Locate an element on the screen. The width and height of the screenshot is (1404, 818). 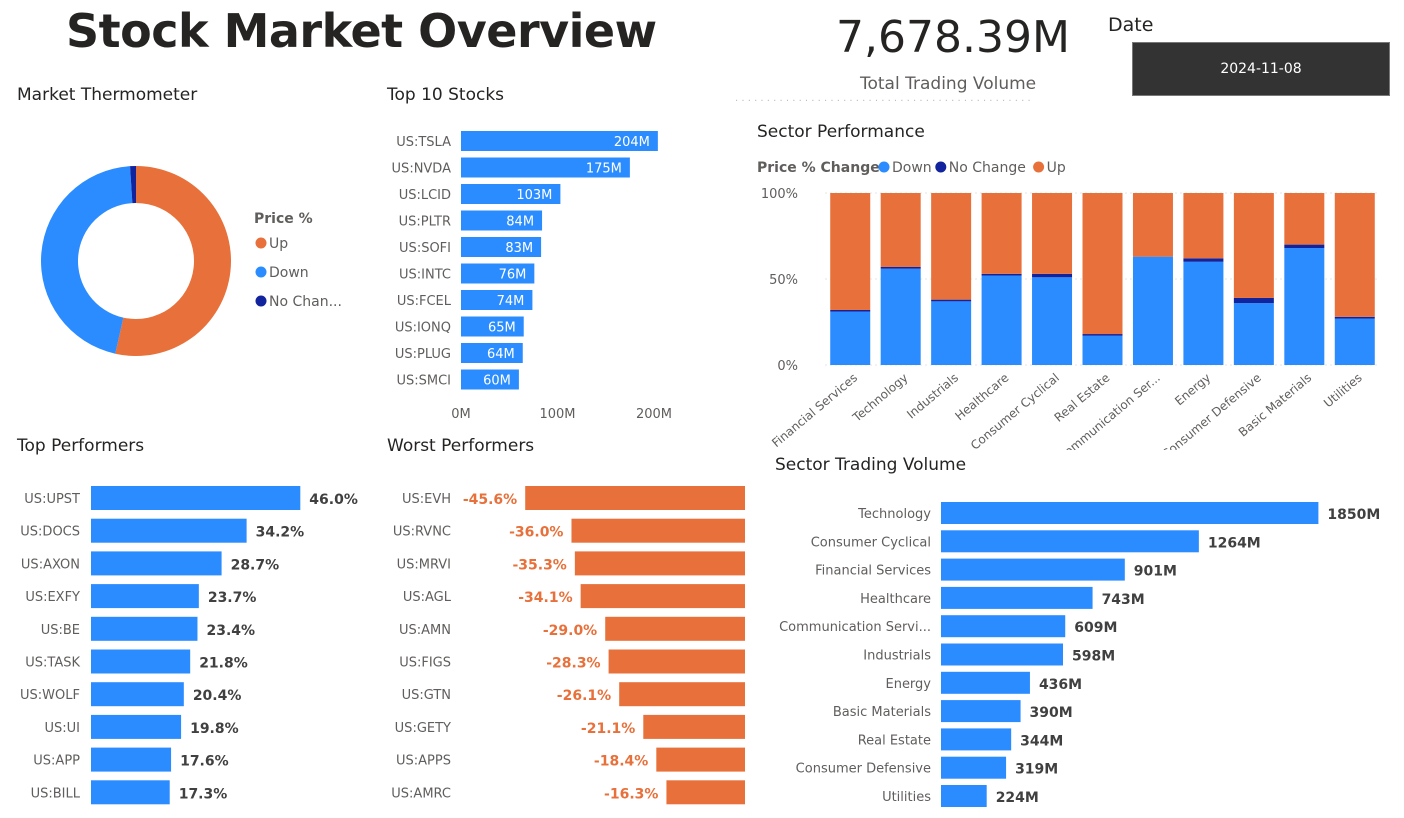
category-label: US:UI is located at coordinates (63, 728).